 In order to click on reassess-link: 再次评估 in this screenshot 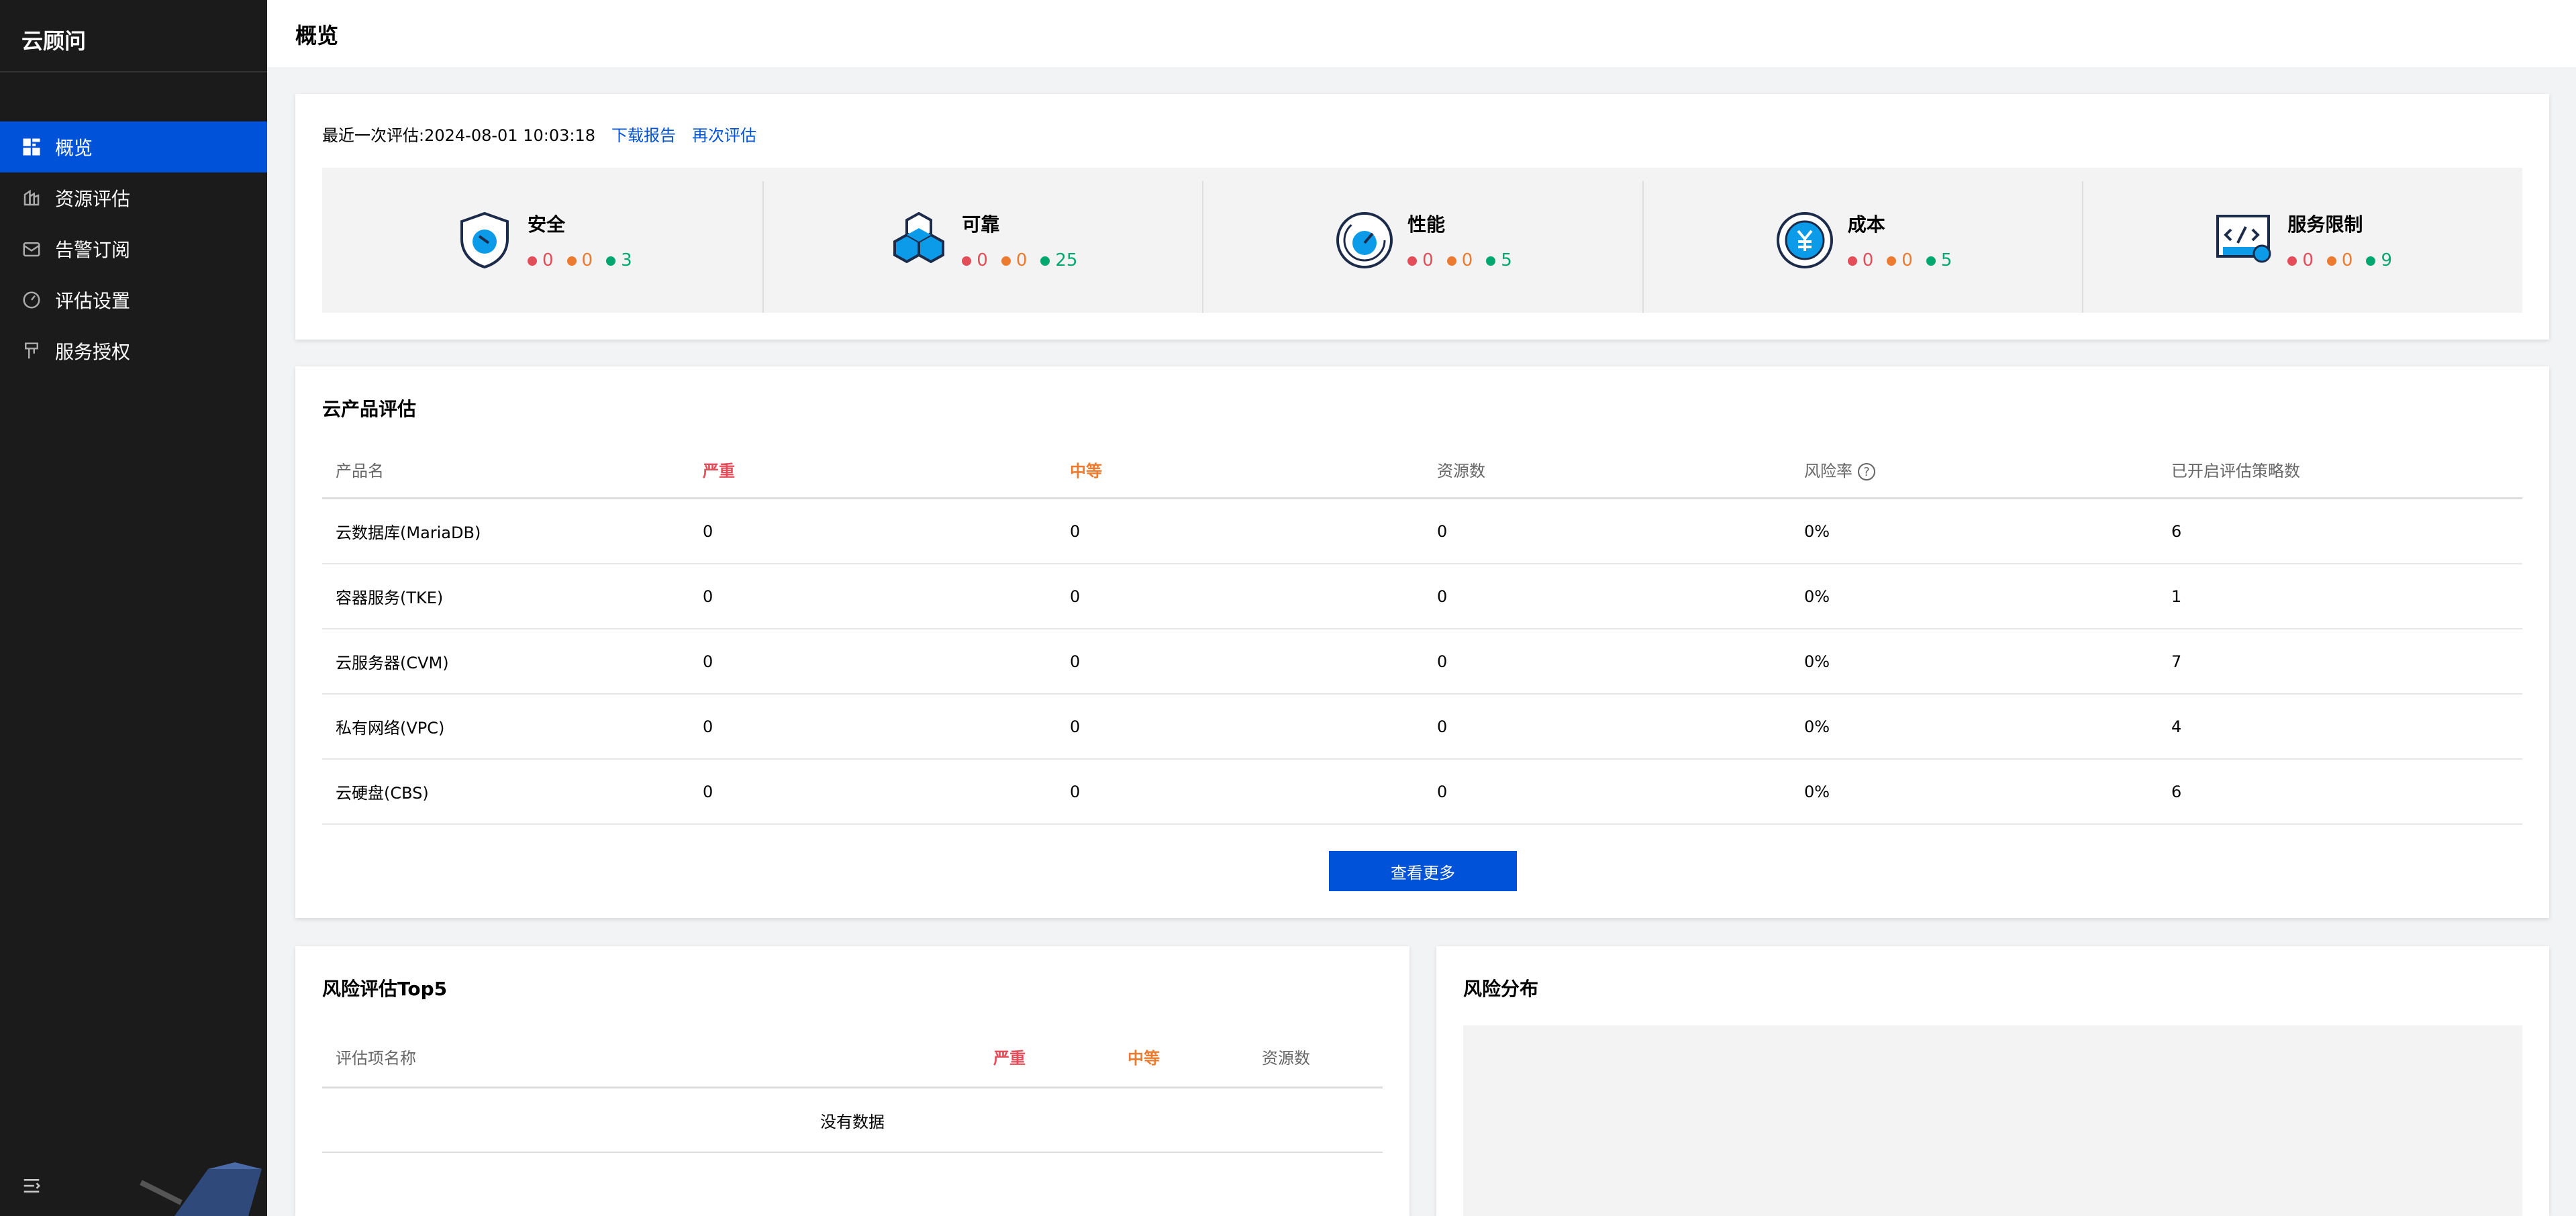, I will do `click(724, 135)`.